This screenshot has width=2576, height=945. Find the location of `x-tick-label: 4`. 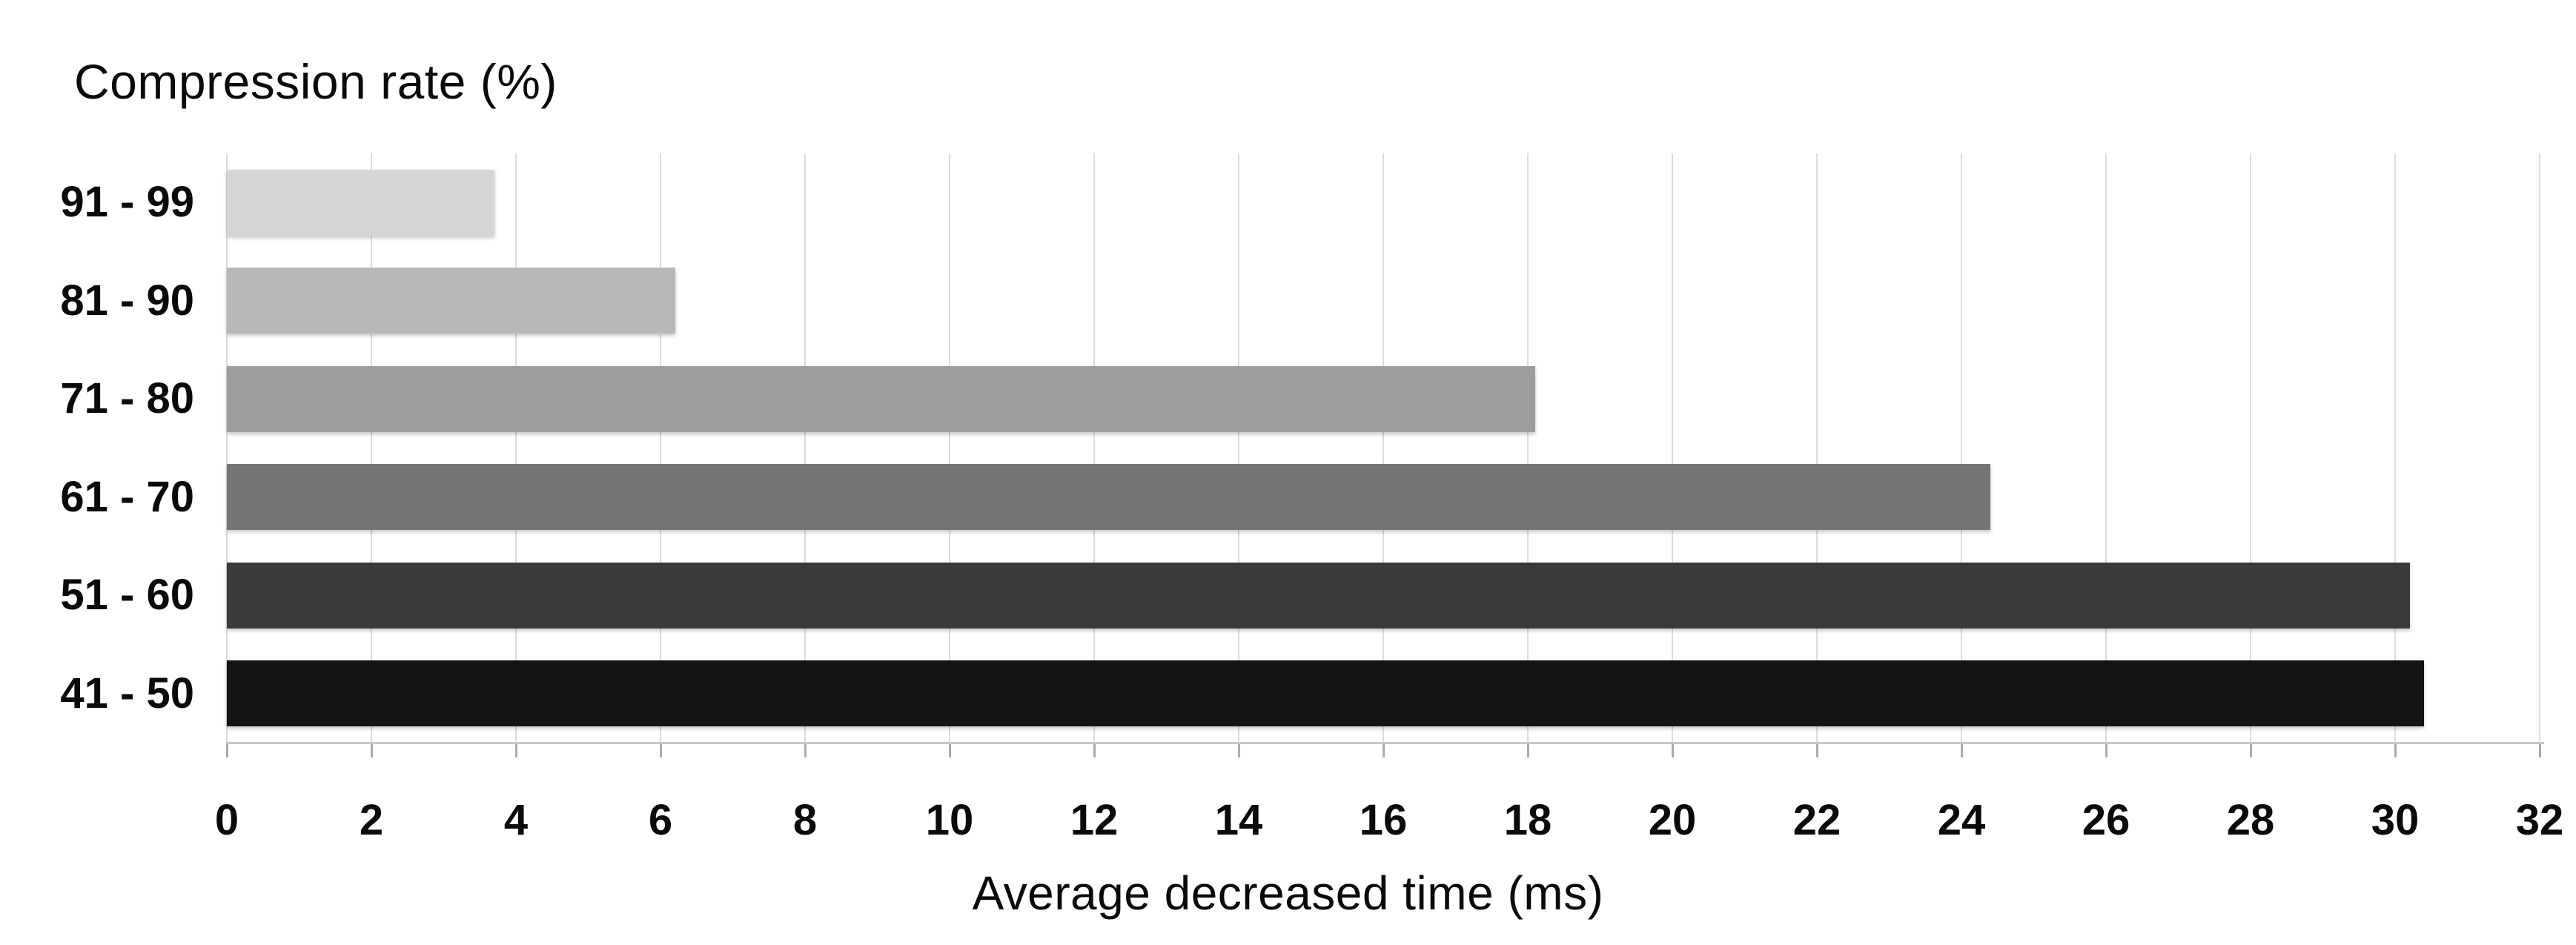

x-tick-label: 4 is located at coordinates (516, 820).